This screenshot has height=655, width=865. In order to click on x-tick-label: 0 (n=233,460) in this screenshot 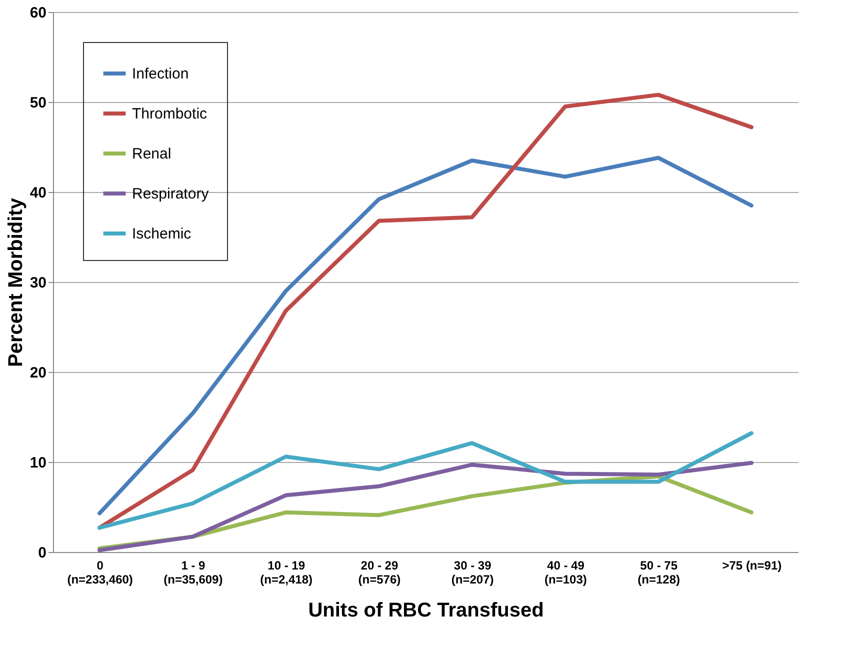, I will do `click(100, 572)`.